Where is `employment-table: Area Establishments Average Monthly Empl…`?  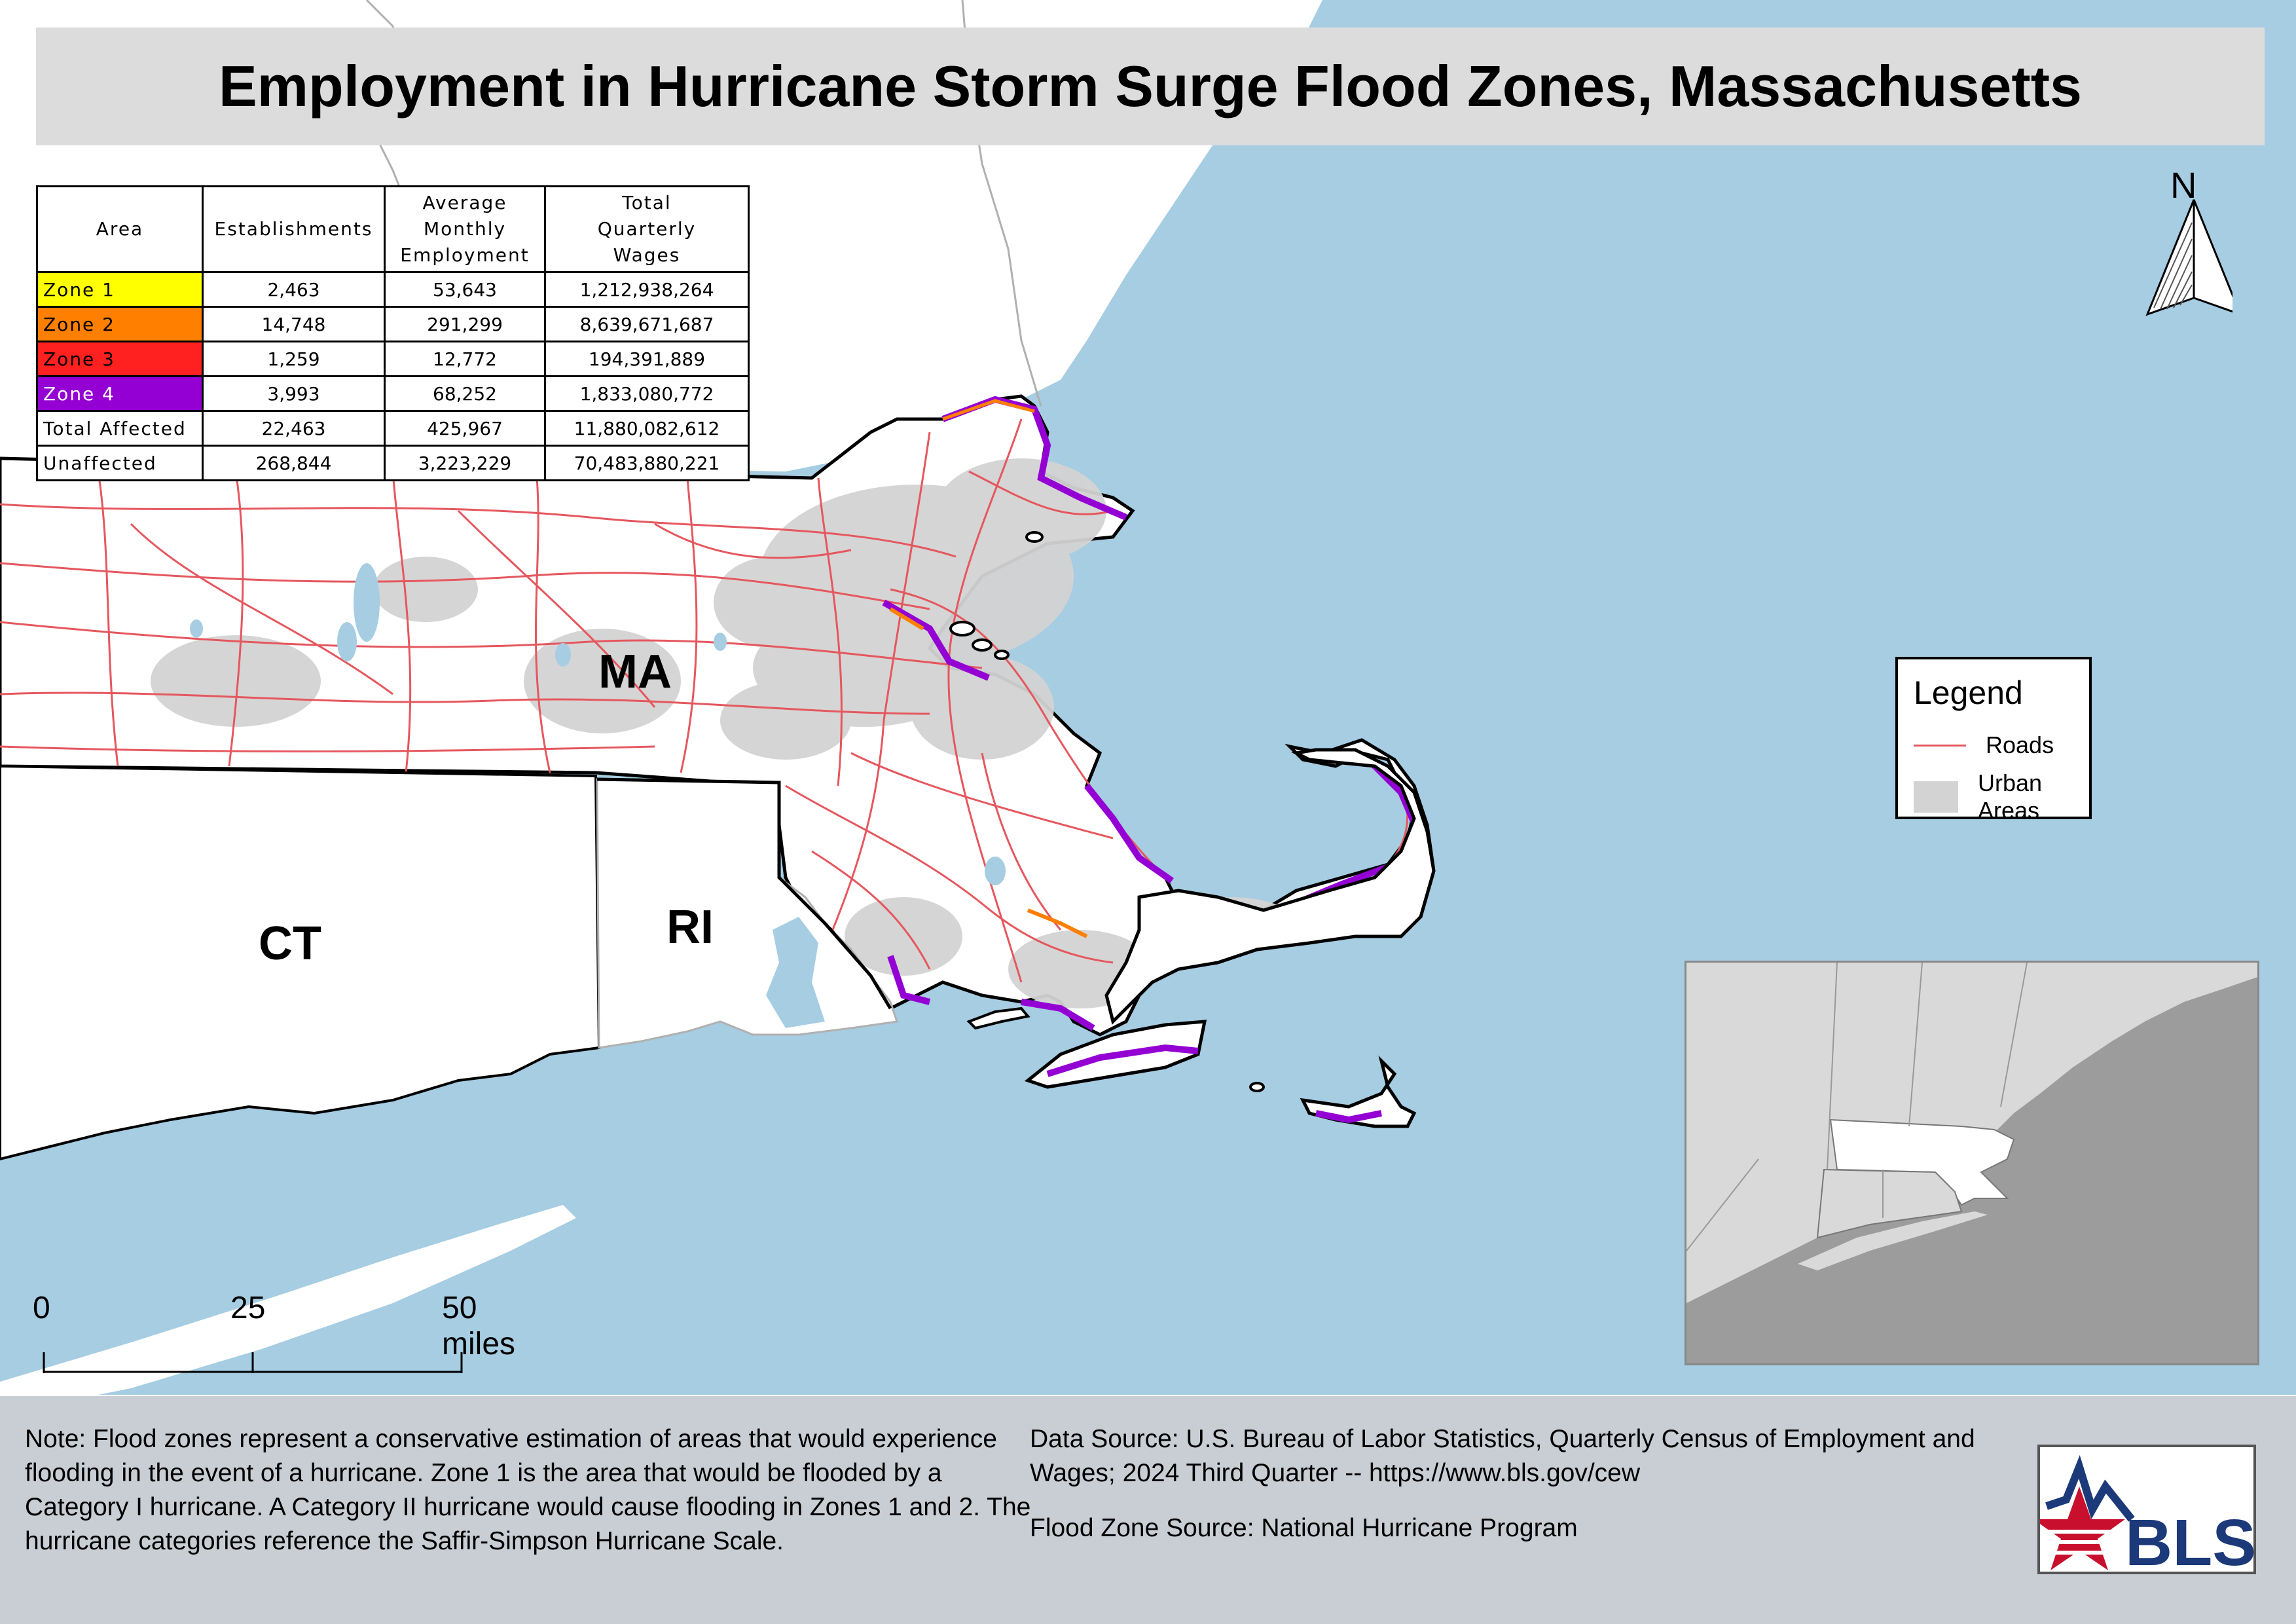
employment-table: Area Establishments Average Monthly Empl… is located at coordinates (393, 333).